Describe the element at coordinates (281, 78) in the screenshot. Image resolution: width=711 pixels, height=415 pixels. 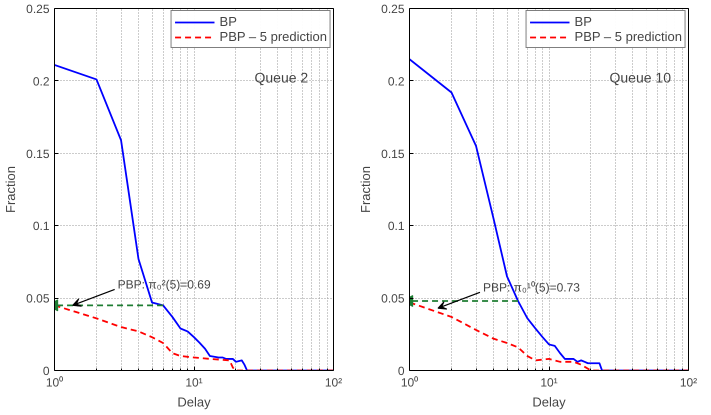
I see `annotation: Queue 2` at that location.